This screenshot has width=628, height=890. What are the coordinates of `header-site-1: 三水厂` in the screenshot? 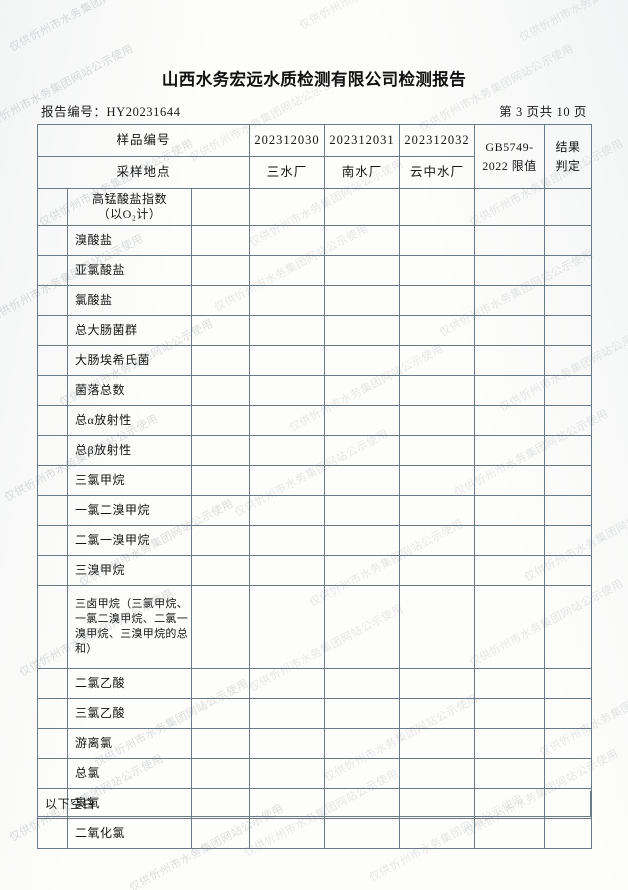 It's located at (287, 172).